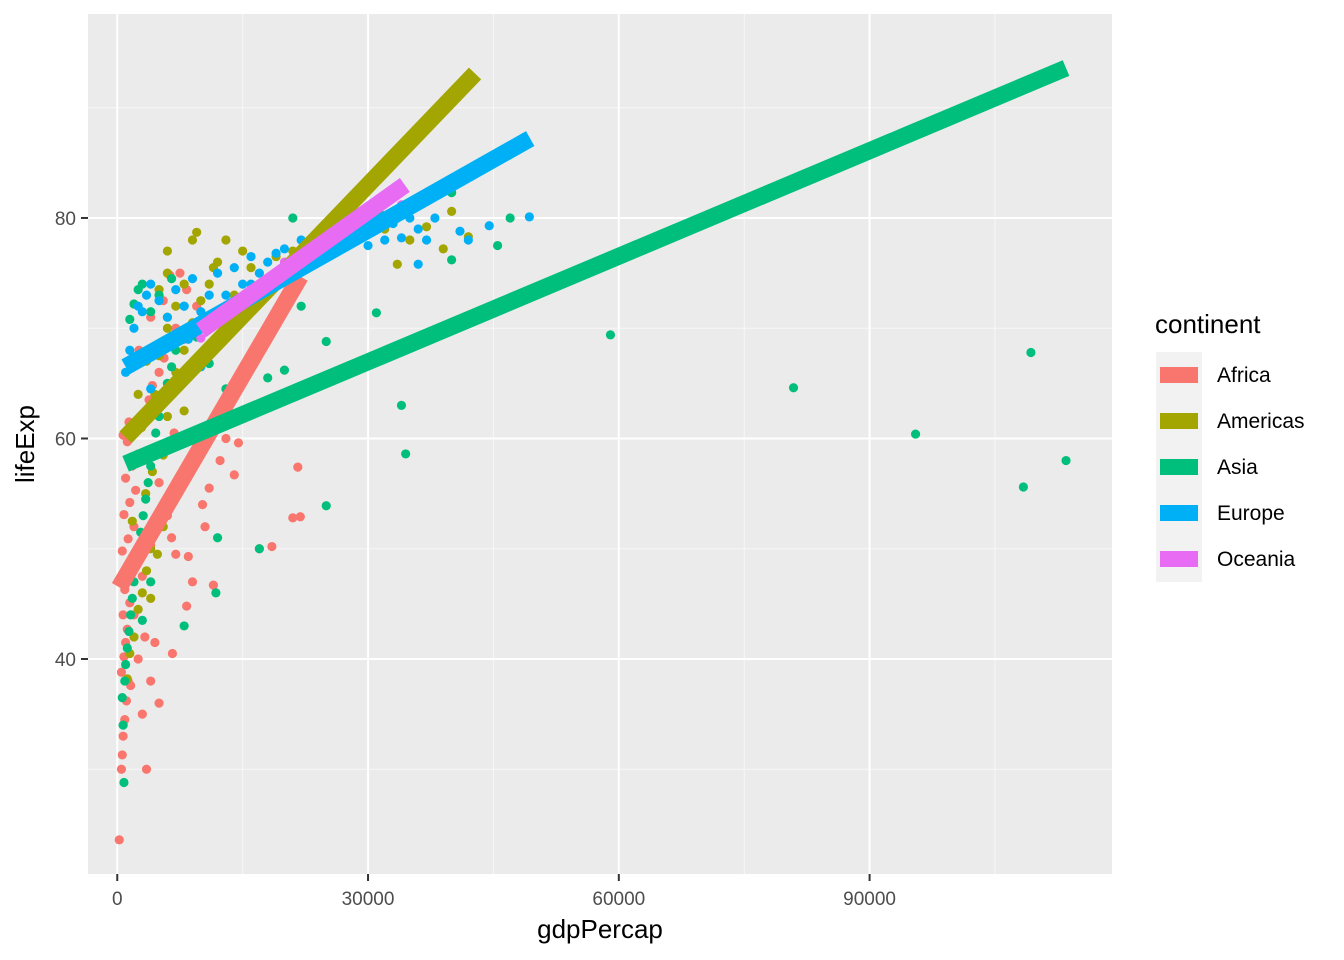 Image resolution: width=1344 pixels, height=960 pixels. Describe the element at coordinates (368, 899) in the screenshot. I see `x-tick-label: 30000` at that location.